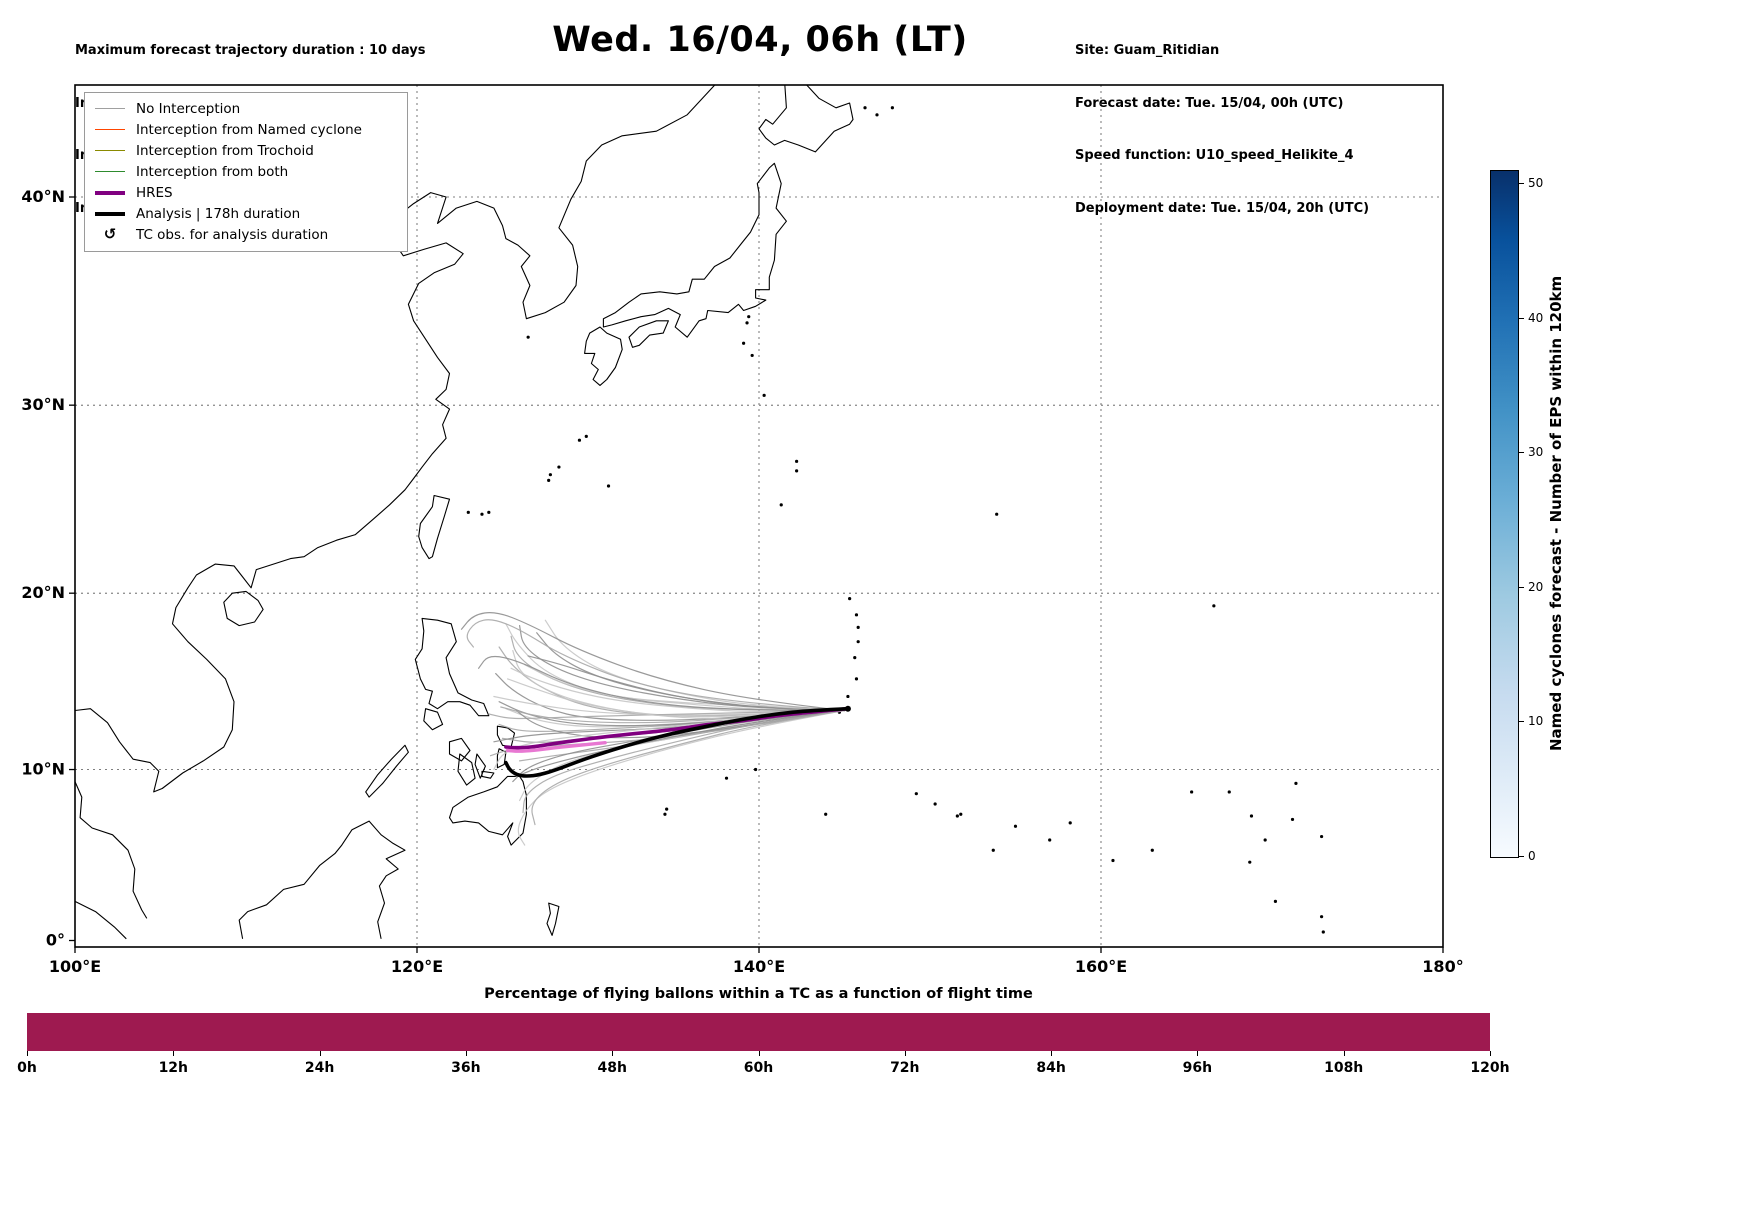  What do you see at coordinates (246, 192) in the screenshot?
I see `legend-item: HRES` at bounding box center [246, 192].